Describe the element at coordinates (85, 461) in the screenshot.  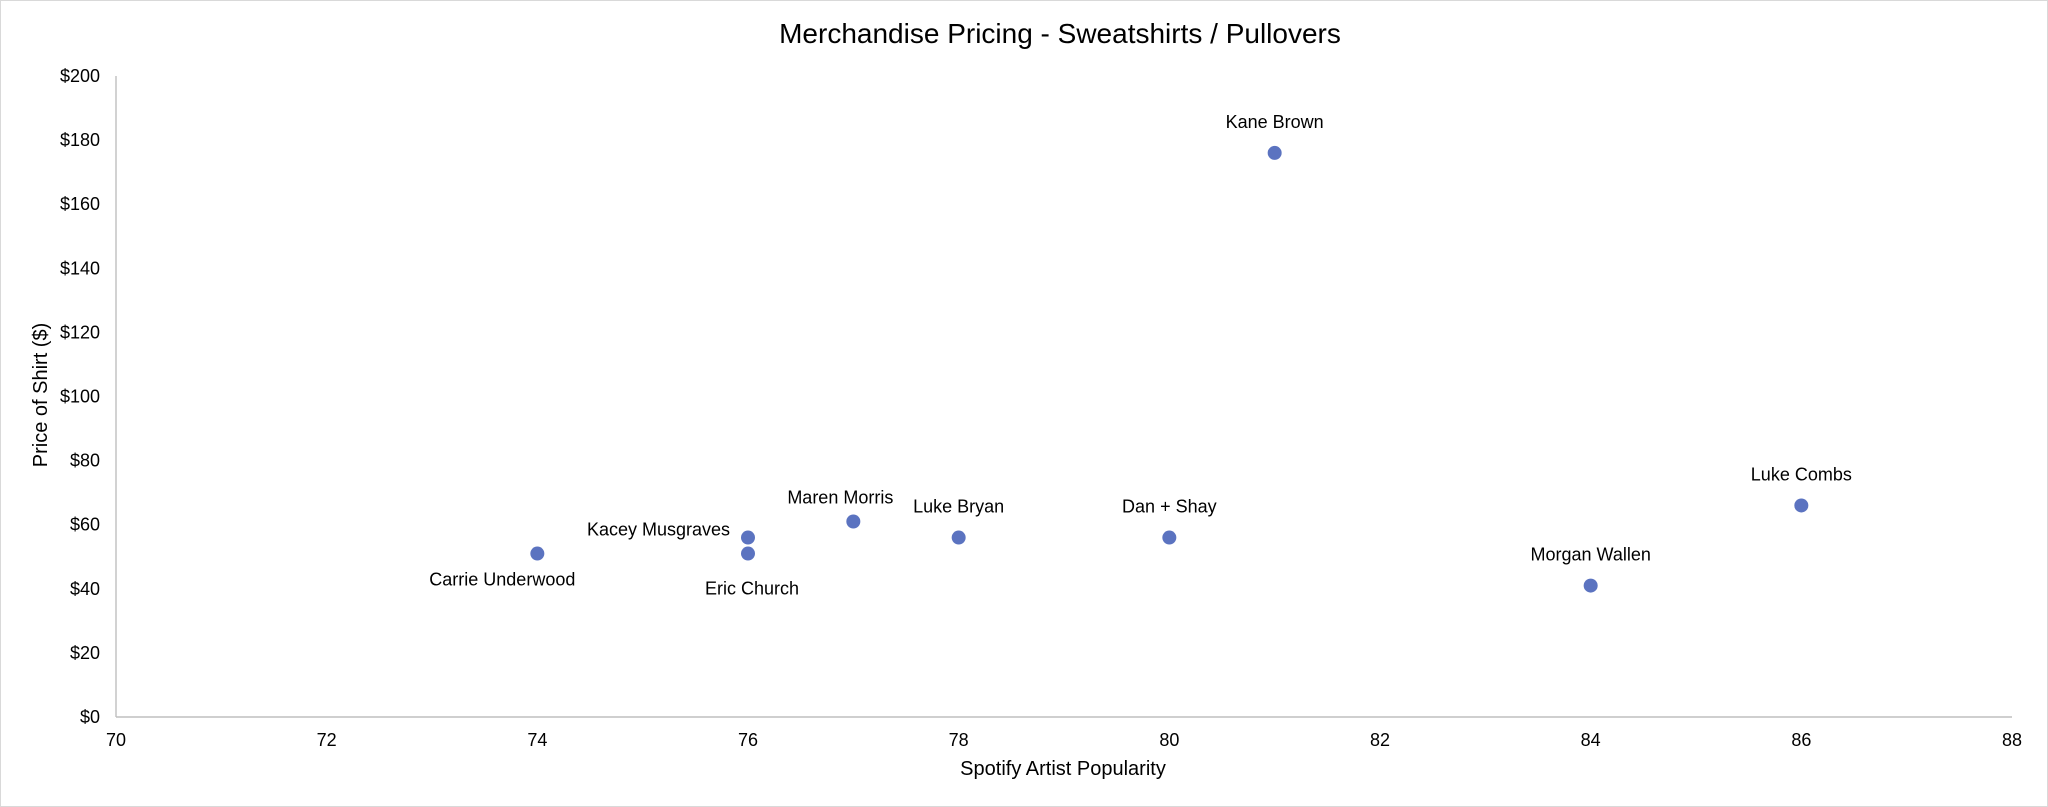
I see `y-tick-label: $80` at that location.